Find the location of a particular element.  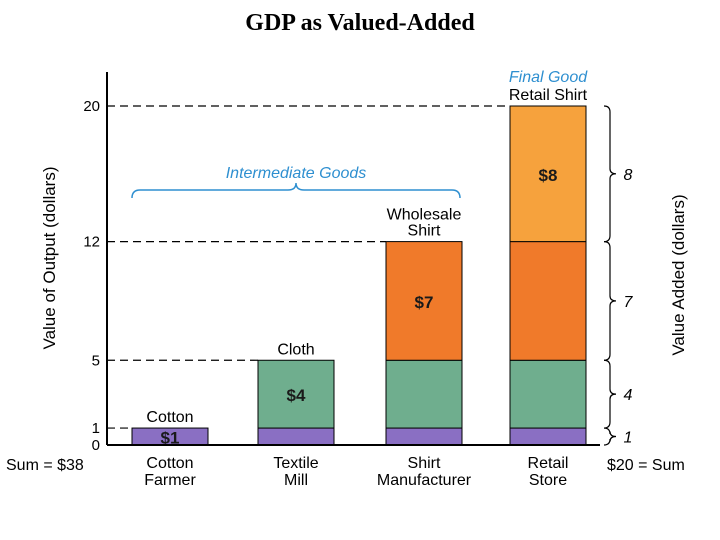

bar-top-label: Cotton is located at coordinates (169, 417).